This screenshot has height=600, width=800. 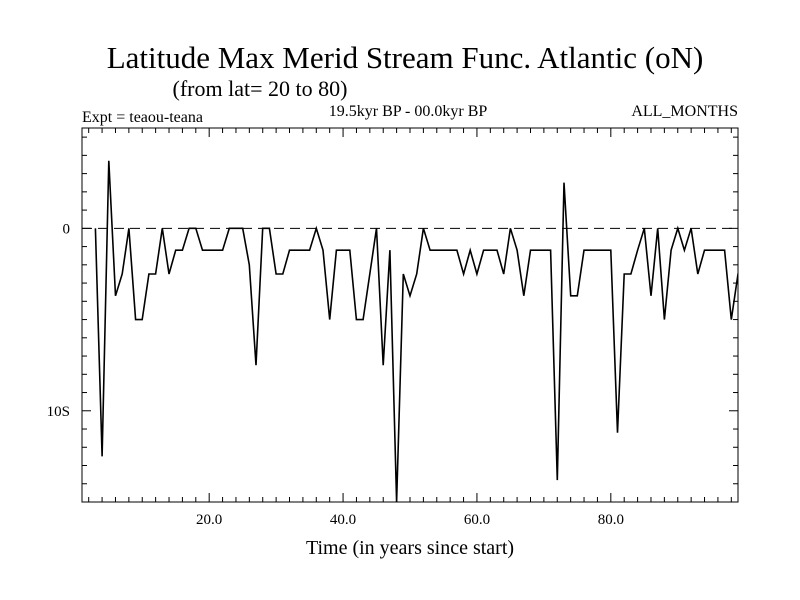 I want to click on chart-subtitle: (from lat= 20 to 80), so click(x=260, y=88).